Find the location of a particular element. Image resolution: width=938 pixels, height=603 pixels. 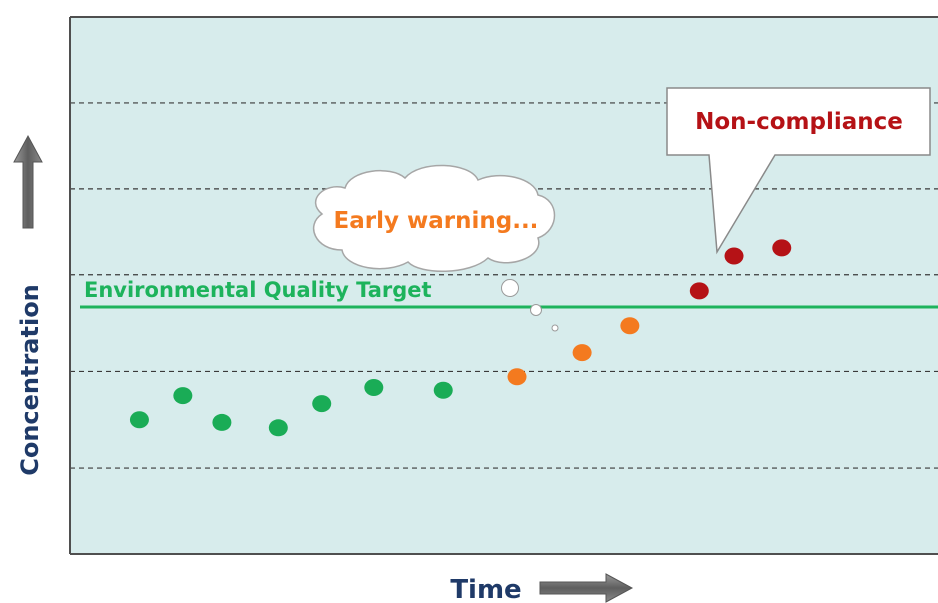

y-axis-title: Concentration is located at coordinates (30, 380).